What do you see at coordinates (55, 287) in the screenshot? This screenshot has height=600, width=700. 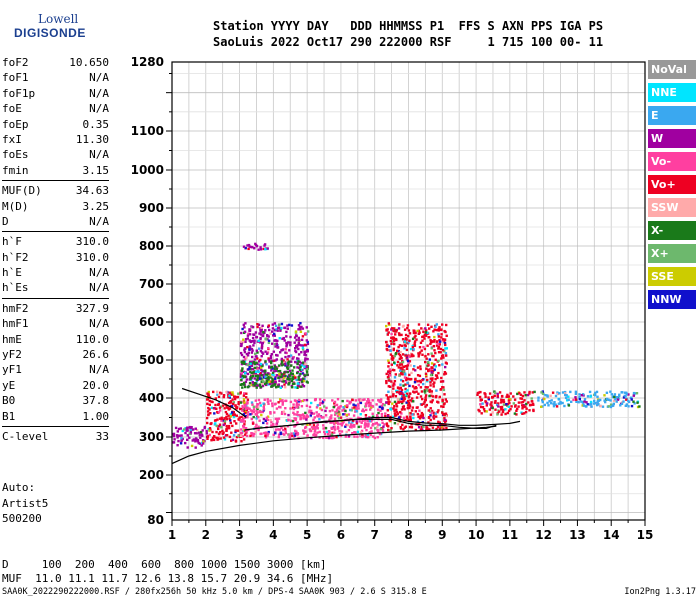 I see `param-row: h`Es N/A` at bounding box center [55, 287].